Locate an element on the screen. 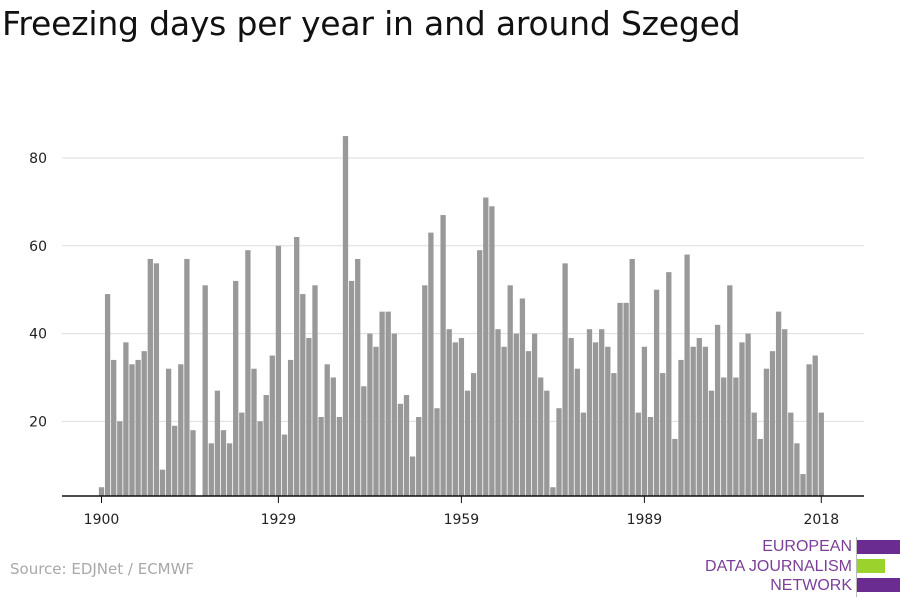 The image size is (900, 600). x-tick-label: 1959 is located at coordinates (462, 520).